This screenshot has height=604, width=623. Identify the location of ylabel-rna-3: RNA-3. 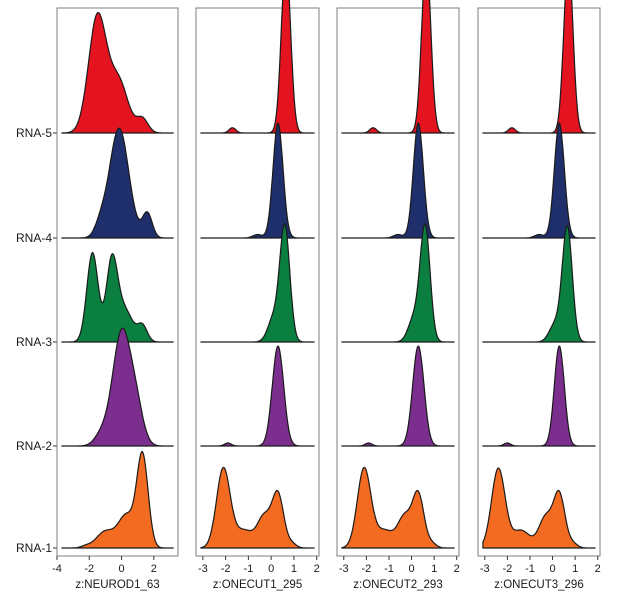
(34, 342).